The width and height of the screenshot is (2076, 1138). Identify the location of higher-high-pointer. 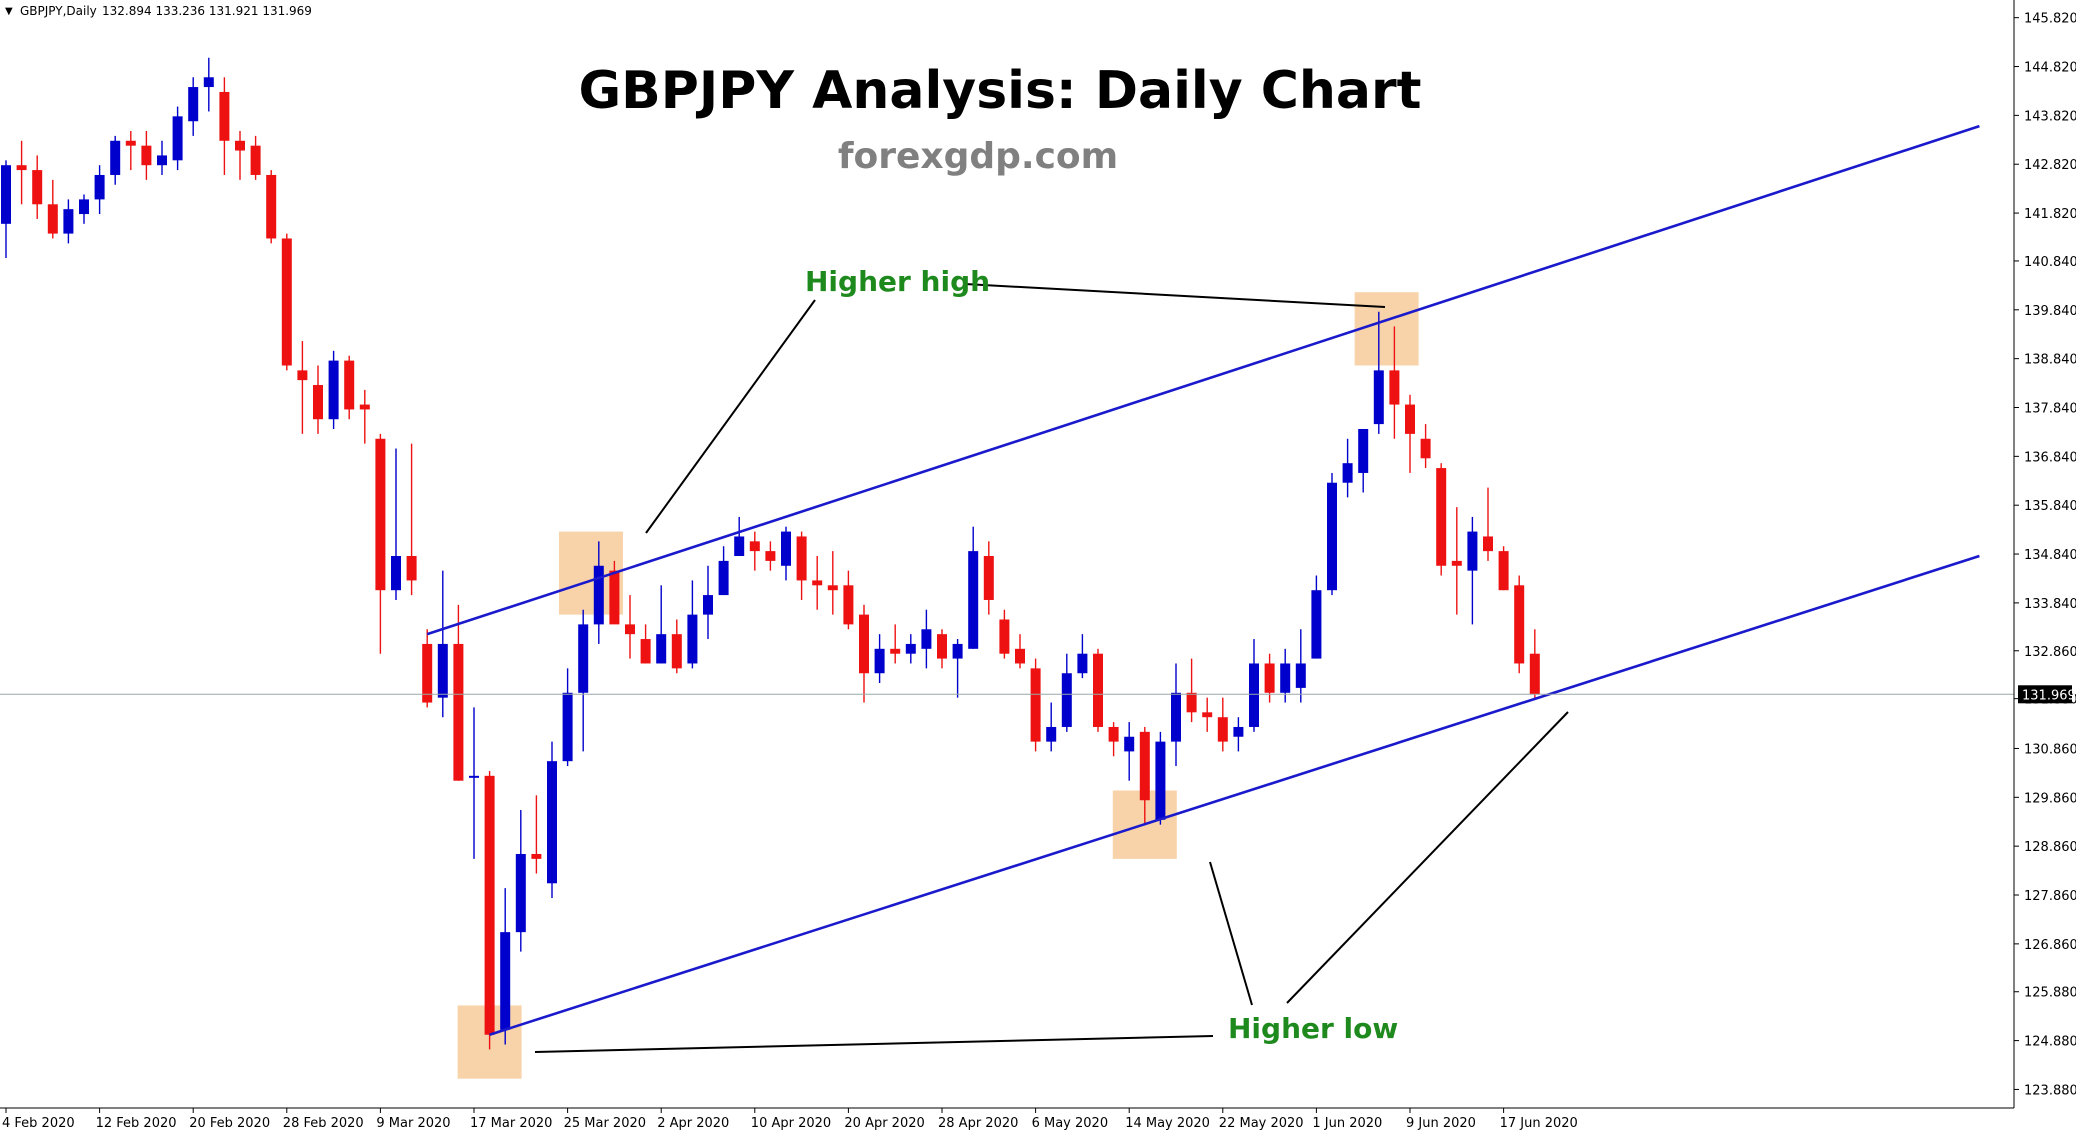
(730, 416).